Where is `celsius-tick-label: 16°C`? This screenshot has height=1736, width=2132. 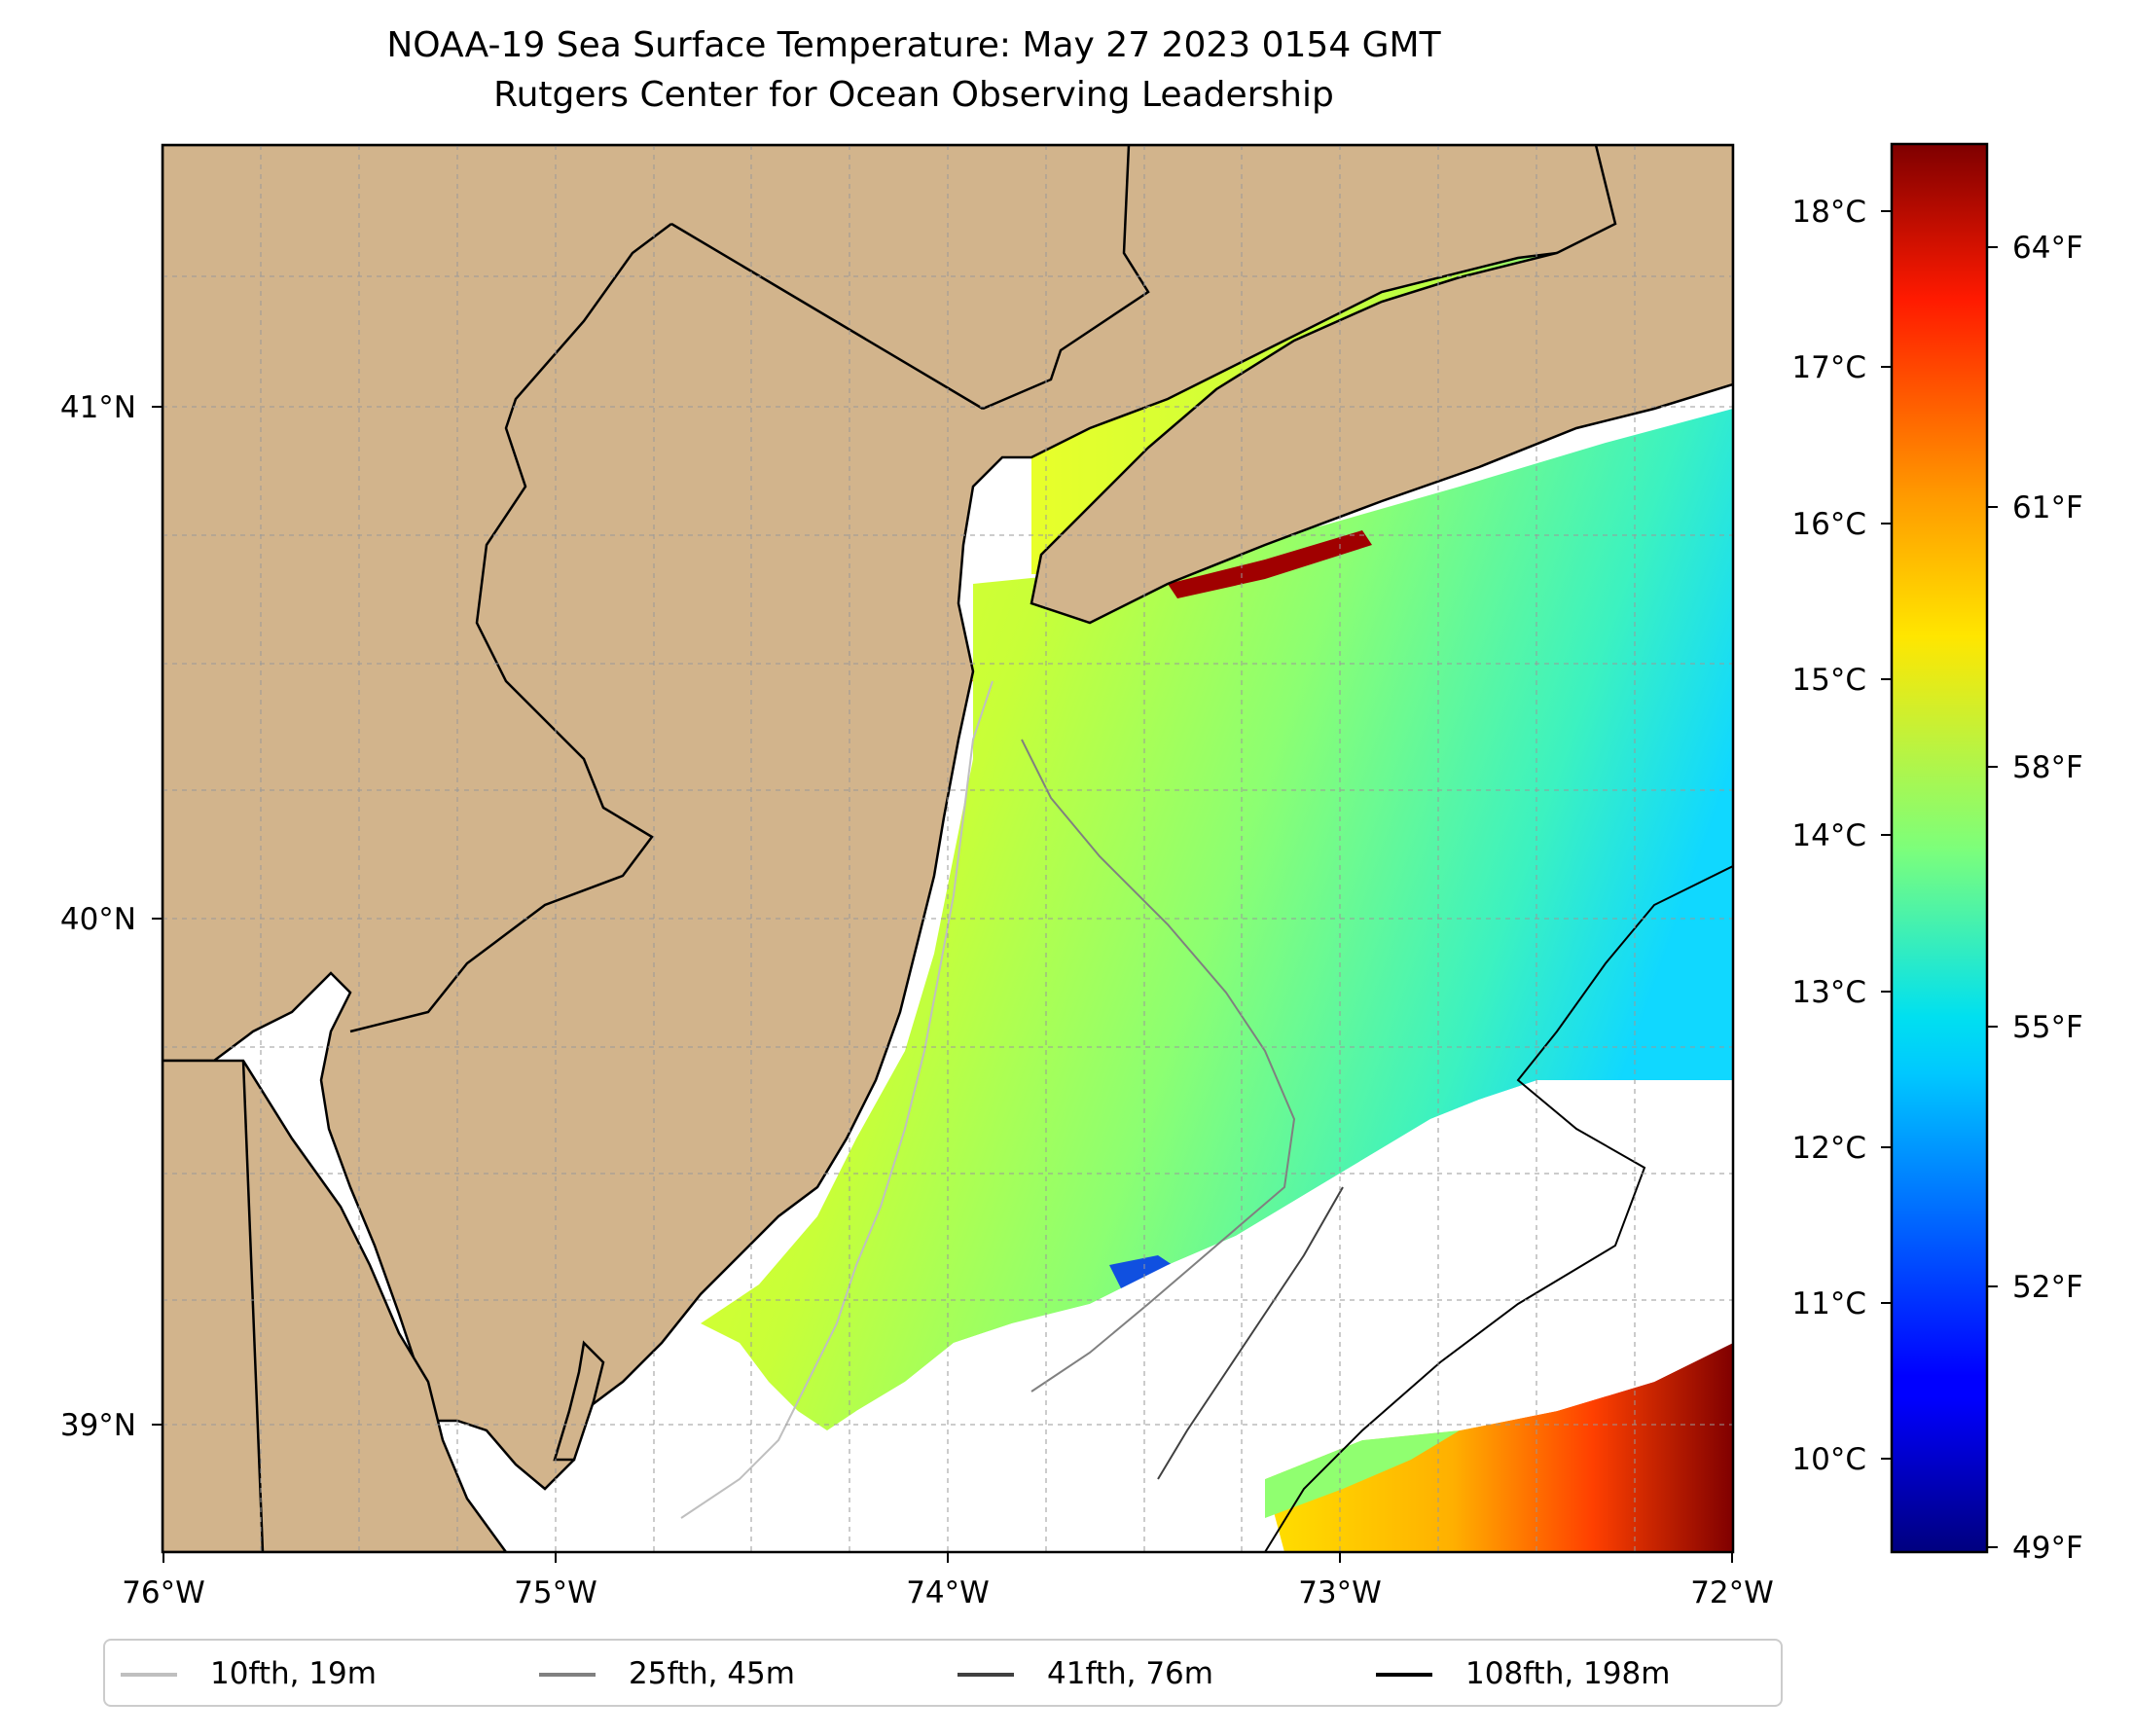 celsius-tick-label: 16°C is located at coordinates (1828, 524).